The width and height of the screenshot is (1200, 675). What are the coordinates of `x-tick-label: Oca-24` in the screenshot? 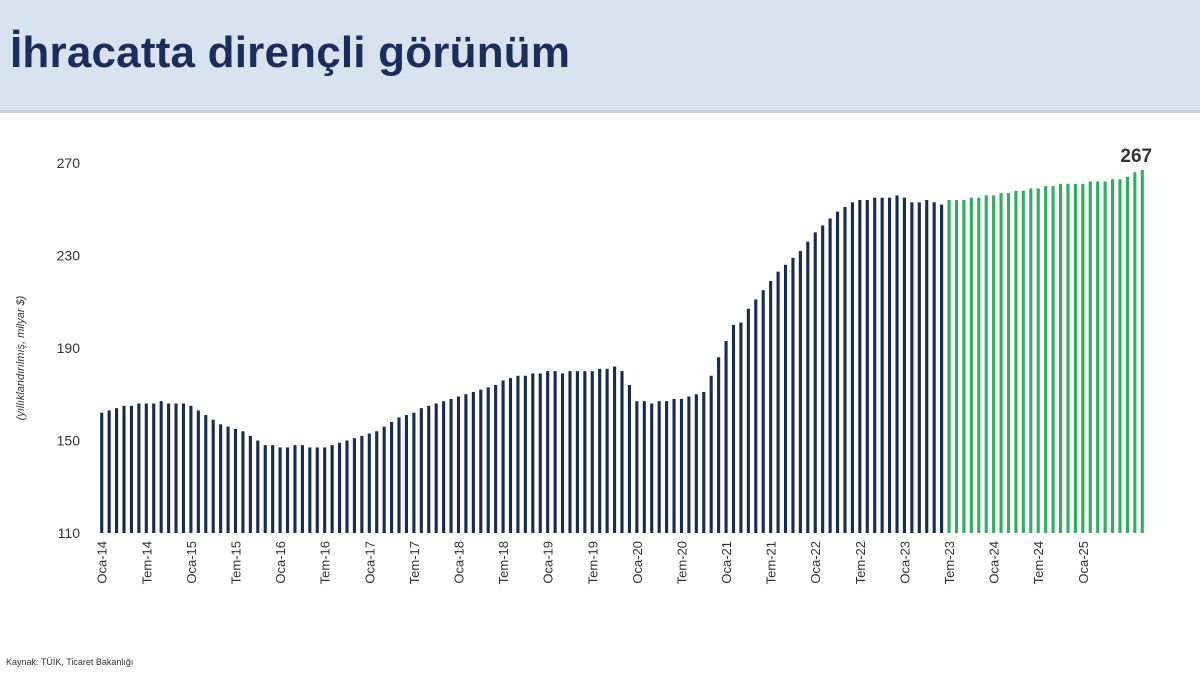 It's located at (994, 562).